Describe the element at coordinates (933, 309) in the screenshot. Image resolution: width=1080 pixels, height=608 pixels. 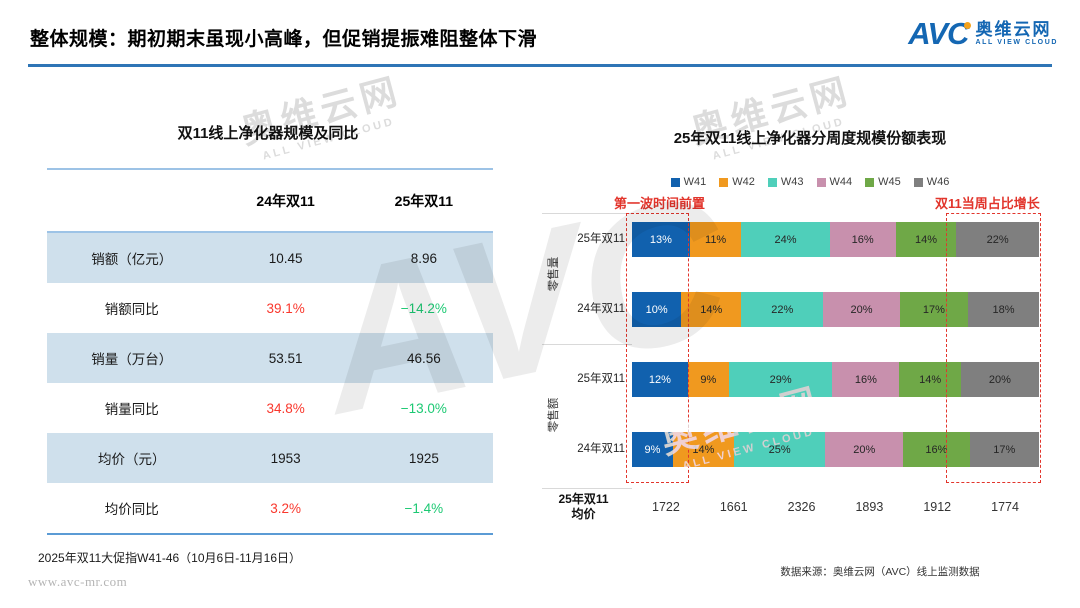
I see `bar-segment-w45: 17%` at that location.